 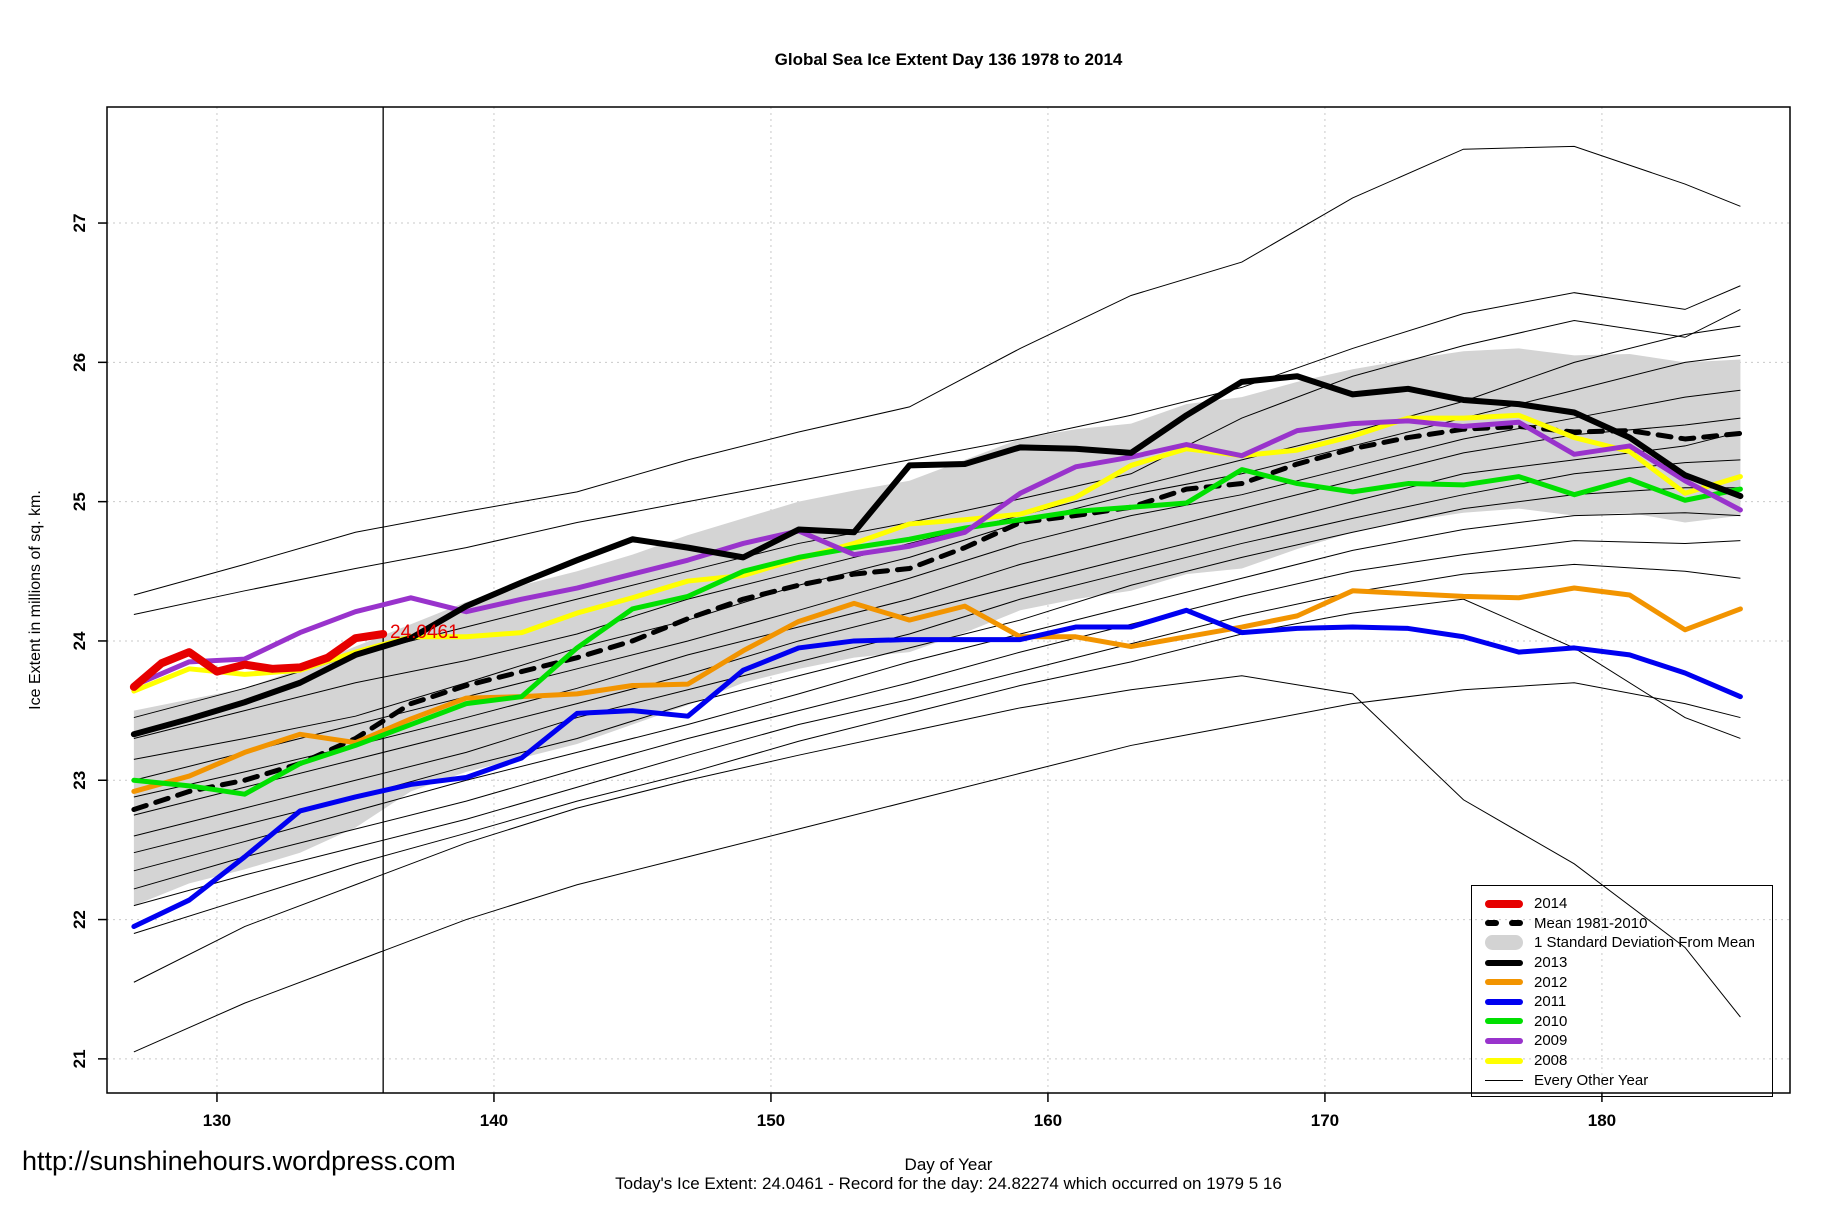 What do you see at coordinates (1551, 904) in the screenshot?
I see `legend-label: 2014` at bounding box center [1551, 904].